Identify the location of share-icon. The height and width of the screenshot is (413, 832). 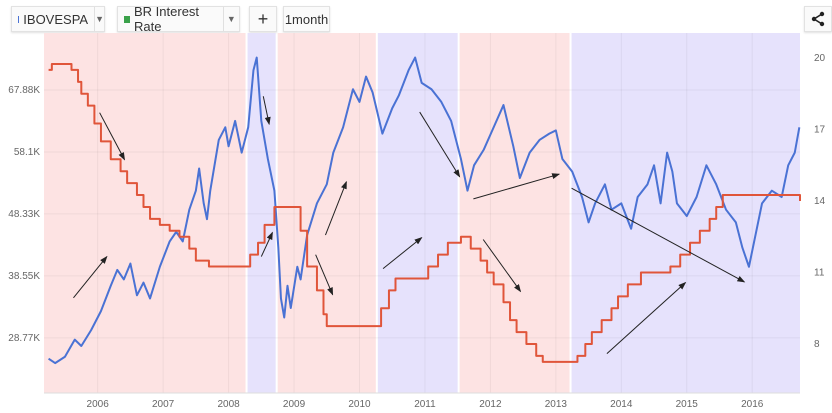
(818, 19).